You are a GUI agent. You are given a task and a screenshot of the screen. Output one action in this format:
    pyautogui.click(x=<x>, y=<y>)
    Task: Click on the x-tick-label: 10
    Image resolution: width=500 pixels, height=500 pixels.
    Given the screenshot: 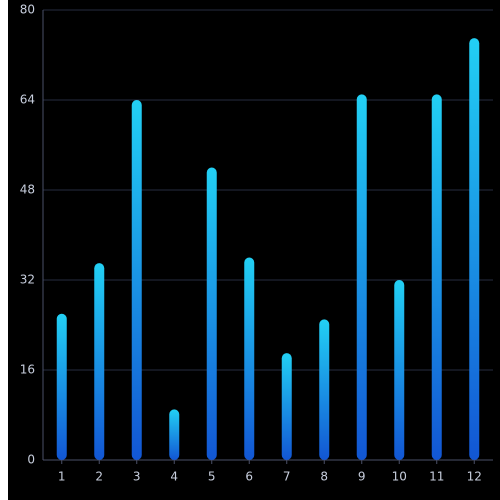 What is the action you would take?
    pyautogui.click(x=399, y=477)
    